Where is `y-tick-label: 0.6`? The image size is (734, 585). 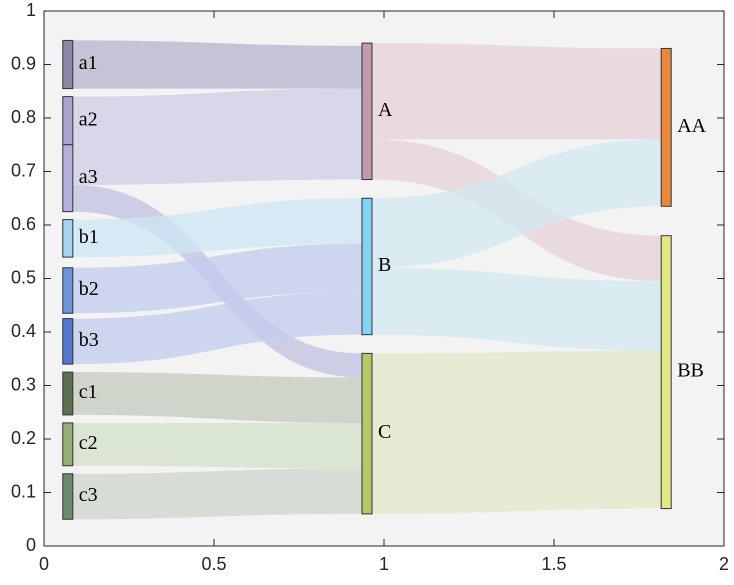 y-tick-label: 0.6 is located at coordinates (23, 224).